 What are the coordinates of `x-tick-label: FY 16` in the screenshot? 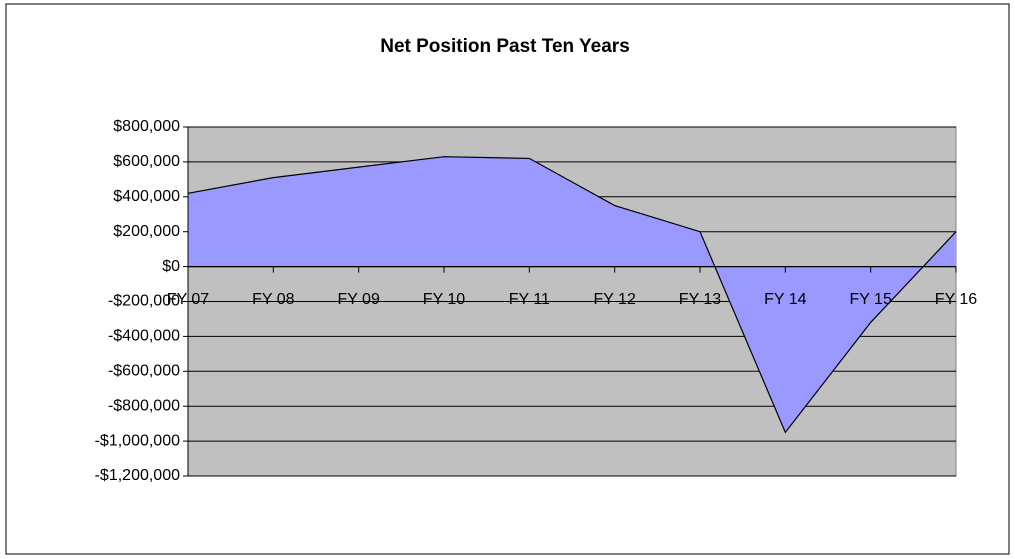 It's located at (956, 299).